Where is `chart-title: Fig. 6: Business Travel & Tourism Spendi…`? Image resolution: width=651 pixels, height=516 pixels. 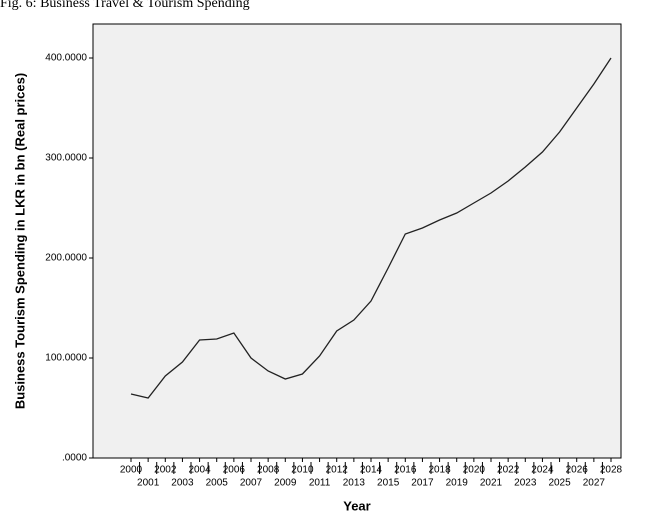
chart-title: Fig. 6: Business Travel & Tourism Spendi… is located at coordinates (125, 5).